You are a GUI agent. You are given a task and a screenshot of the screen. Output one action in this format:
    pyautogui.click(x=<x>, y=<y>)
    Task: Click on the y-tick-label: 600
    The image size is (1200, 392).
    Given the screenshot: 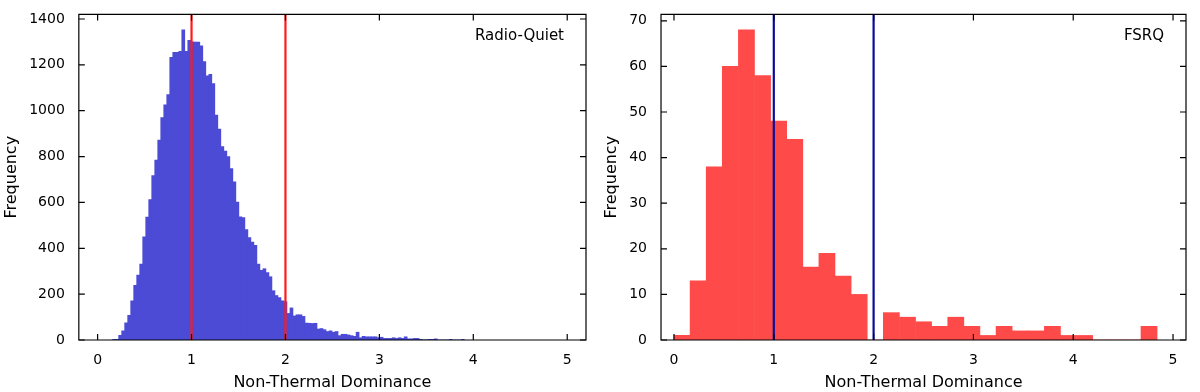 What is the action you would take?
    pyautogui.click(x=51, y=201)
    